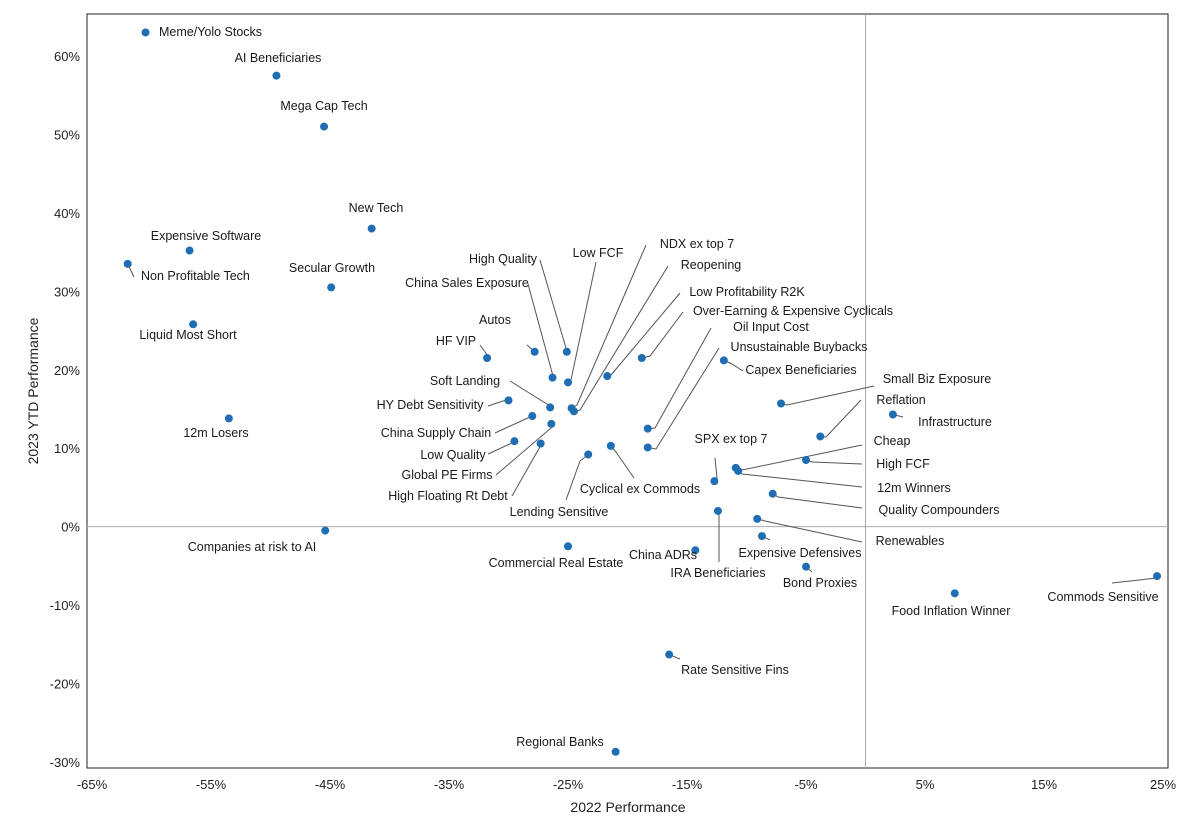  I want to click on y-tick-label: 60%, so click(67, 56).